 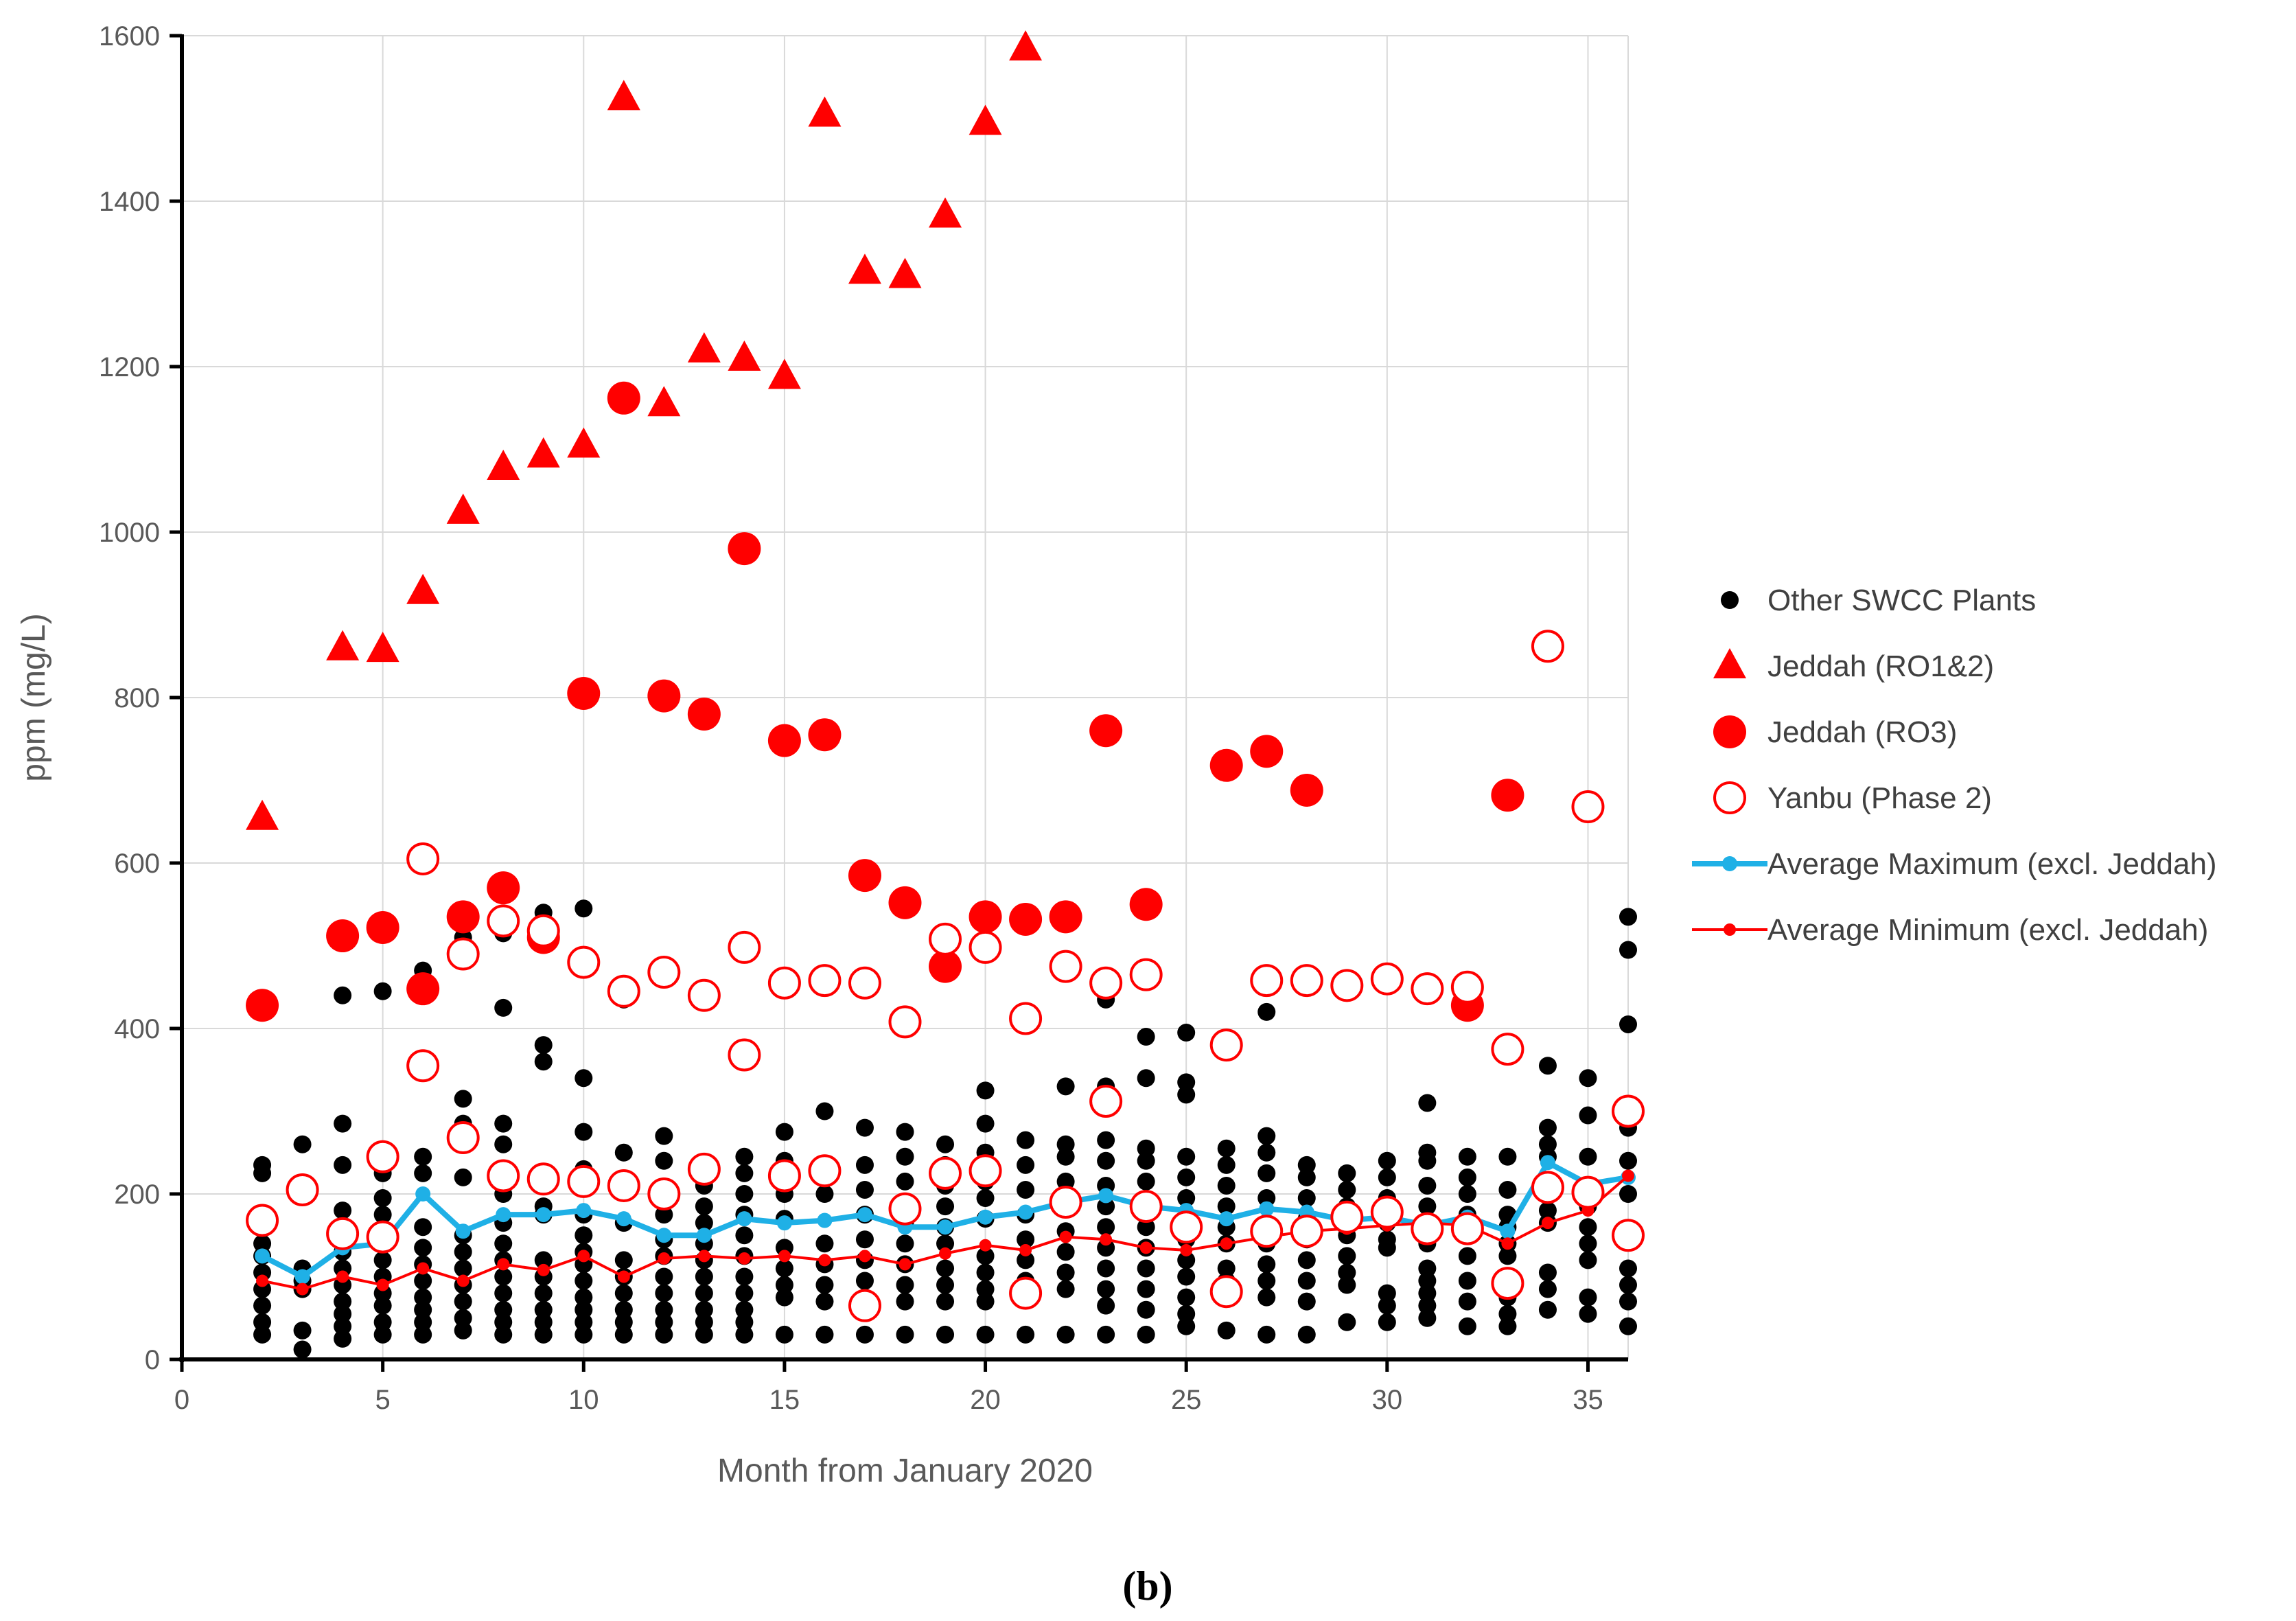 I want to click on legend-item: Average Maximum (excl. Jeddah), so click(x=1954, y=864).